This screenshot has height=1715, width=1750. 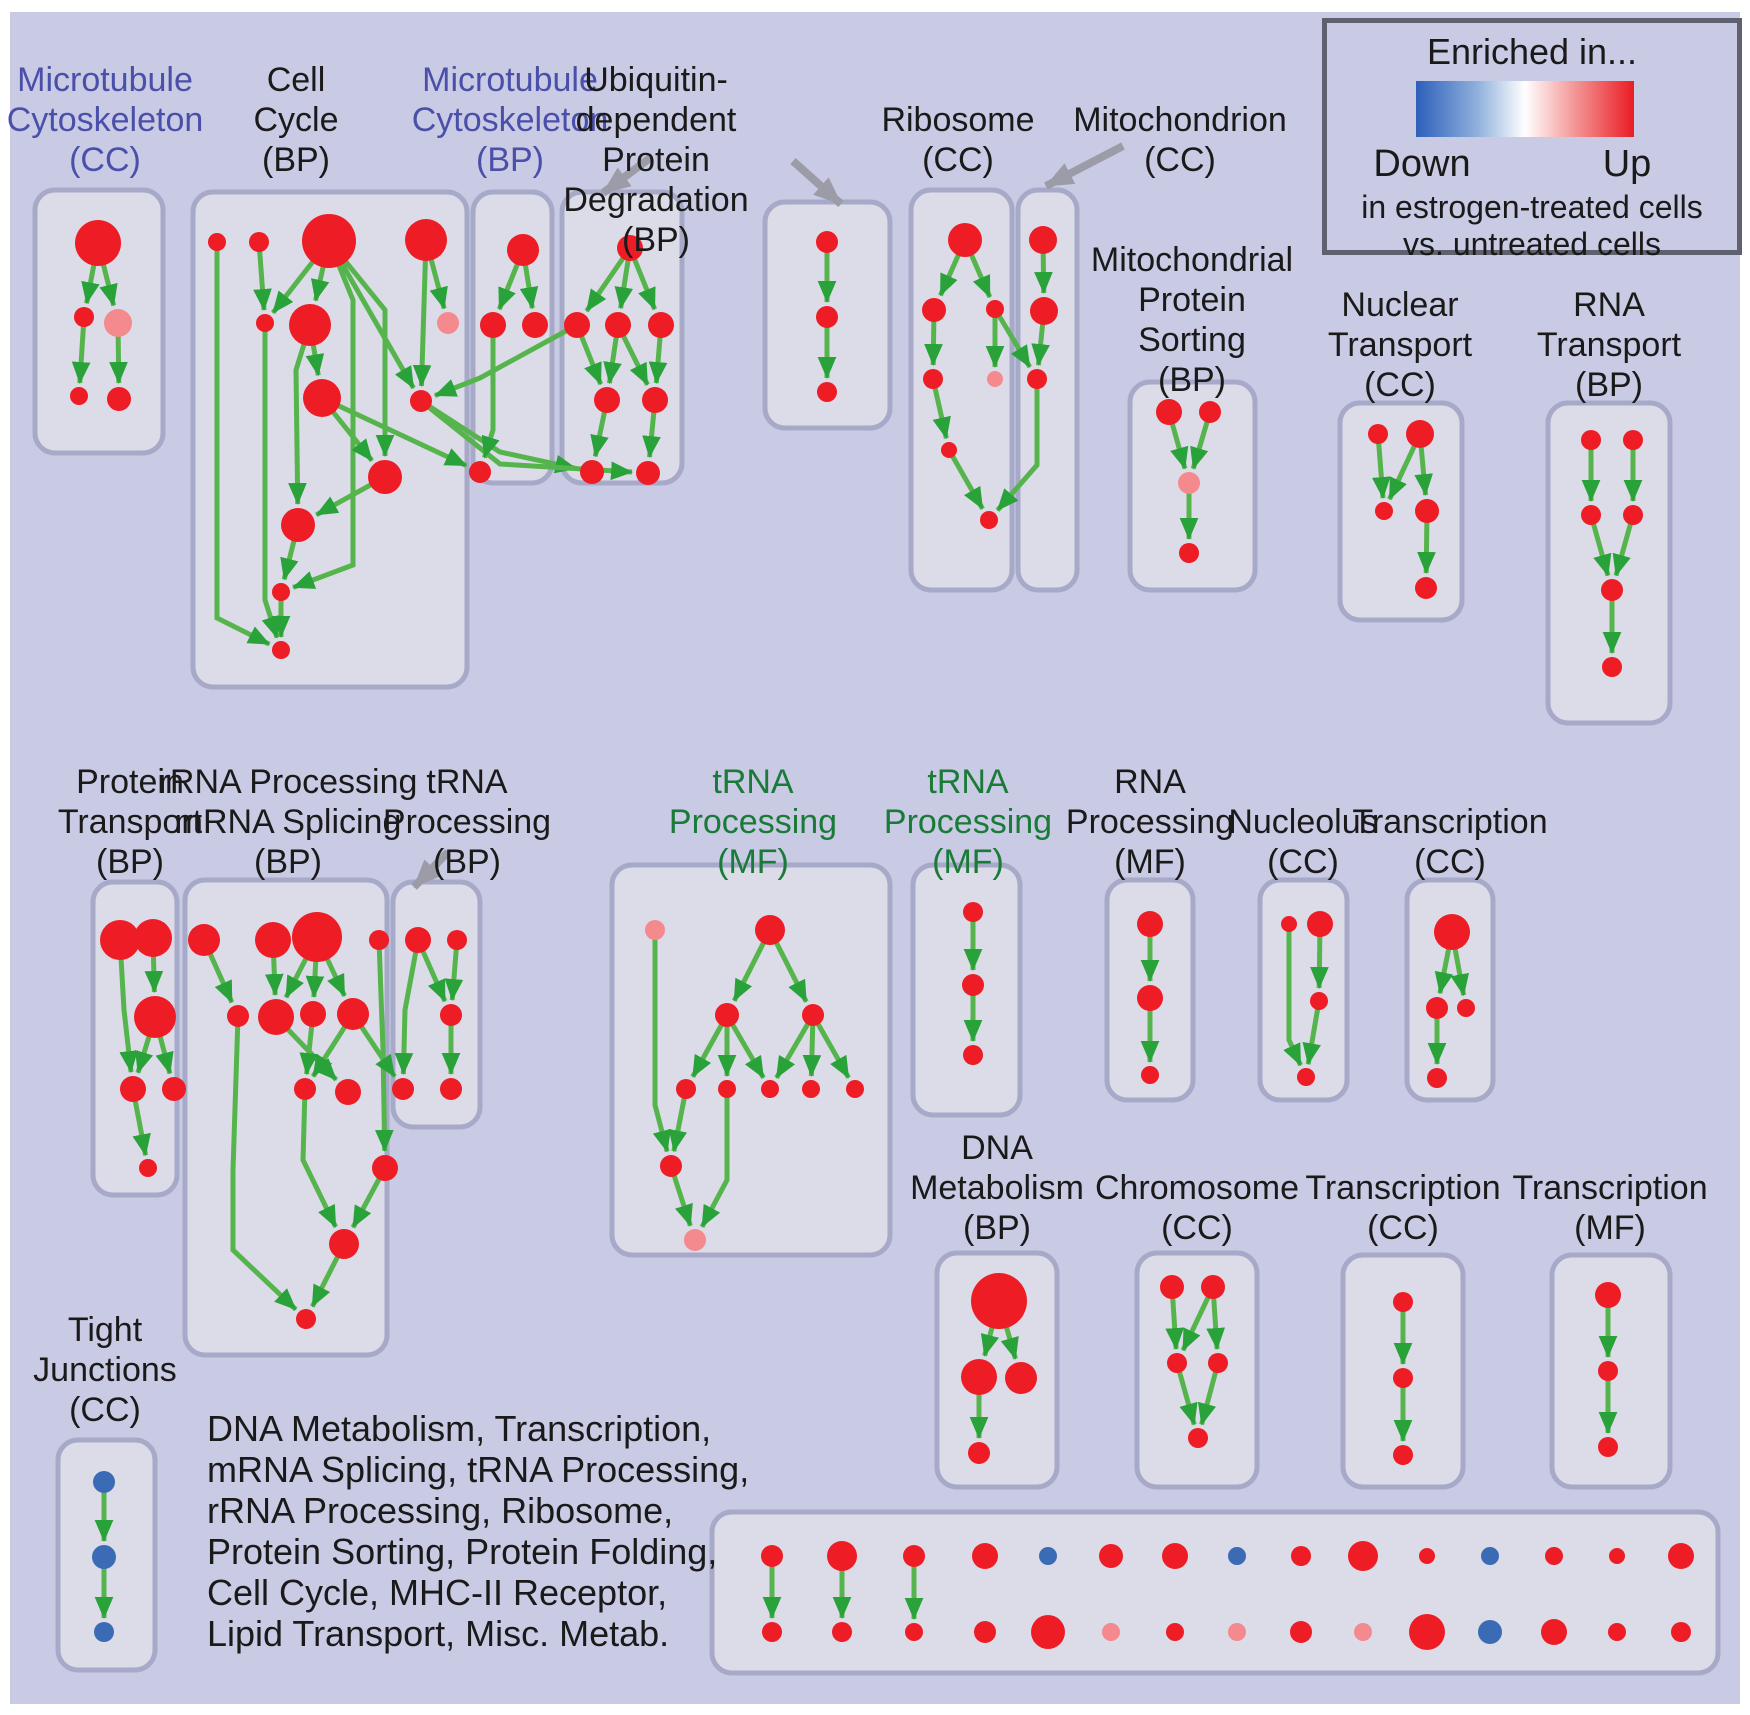 I want to click on go-term-node-nt2, so click(x=1420, y=434).